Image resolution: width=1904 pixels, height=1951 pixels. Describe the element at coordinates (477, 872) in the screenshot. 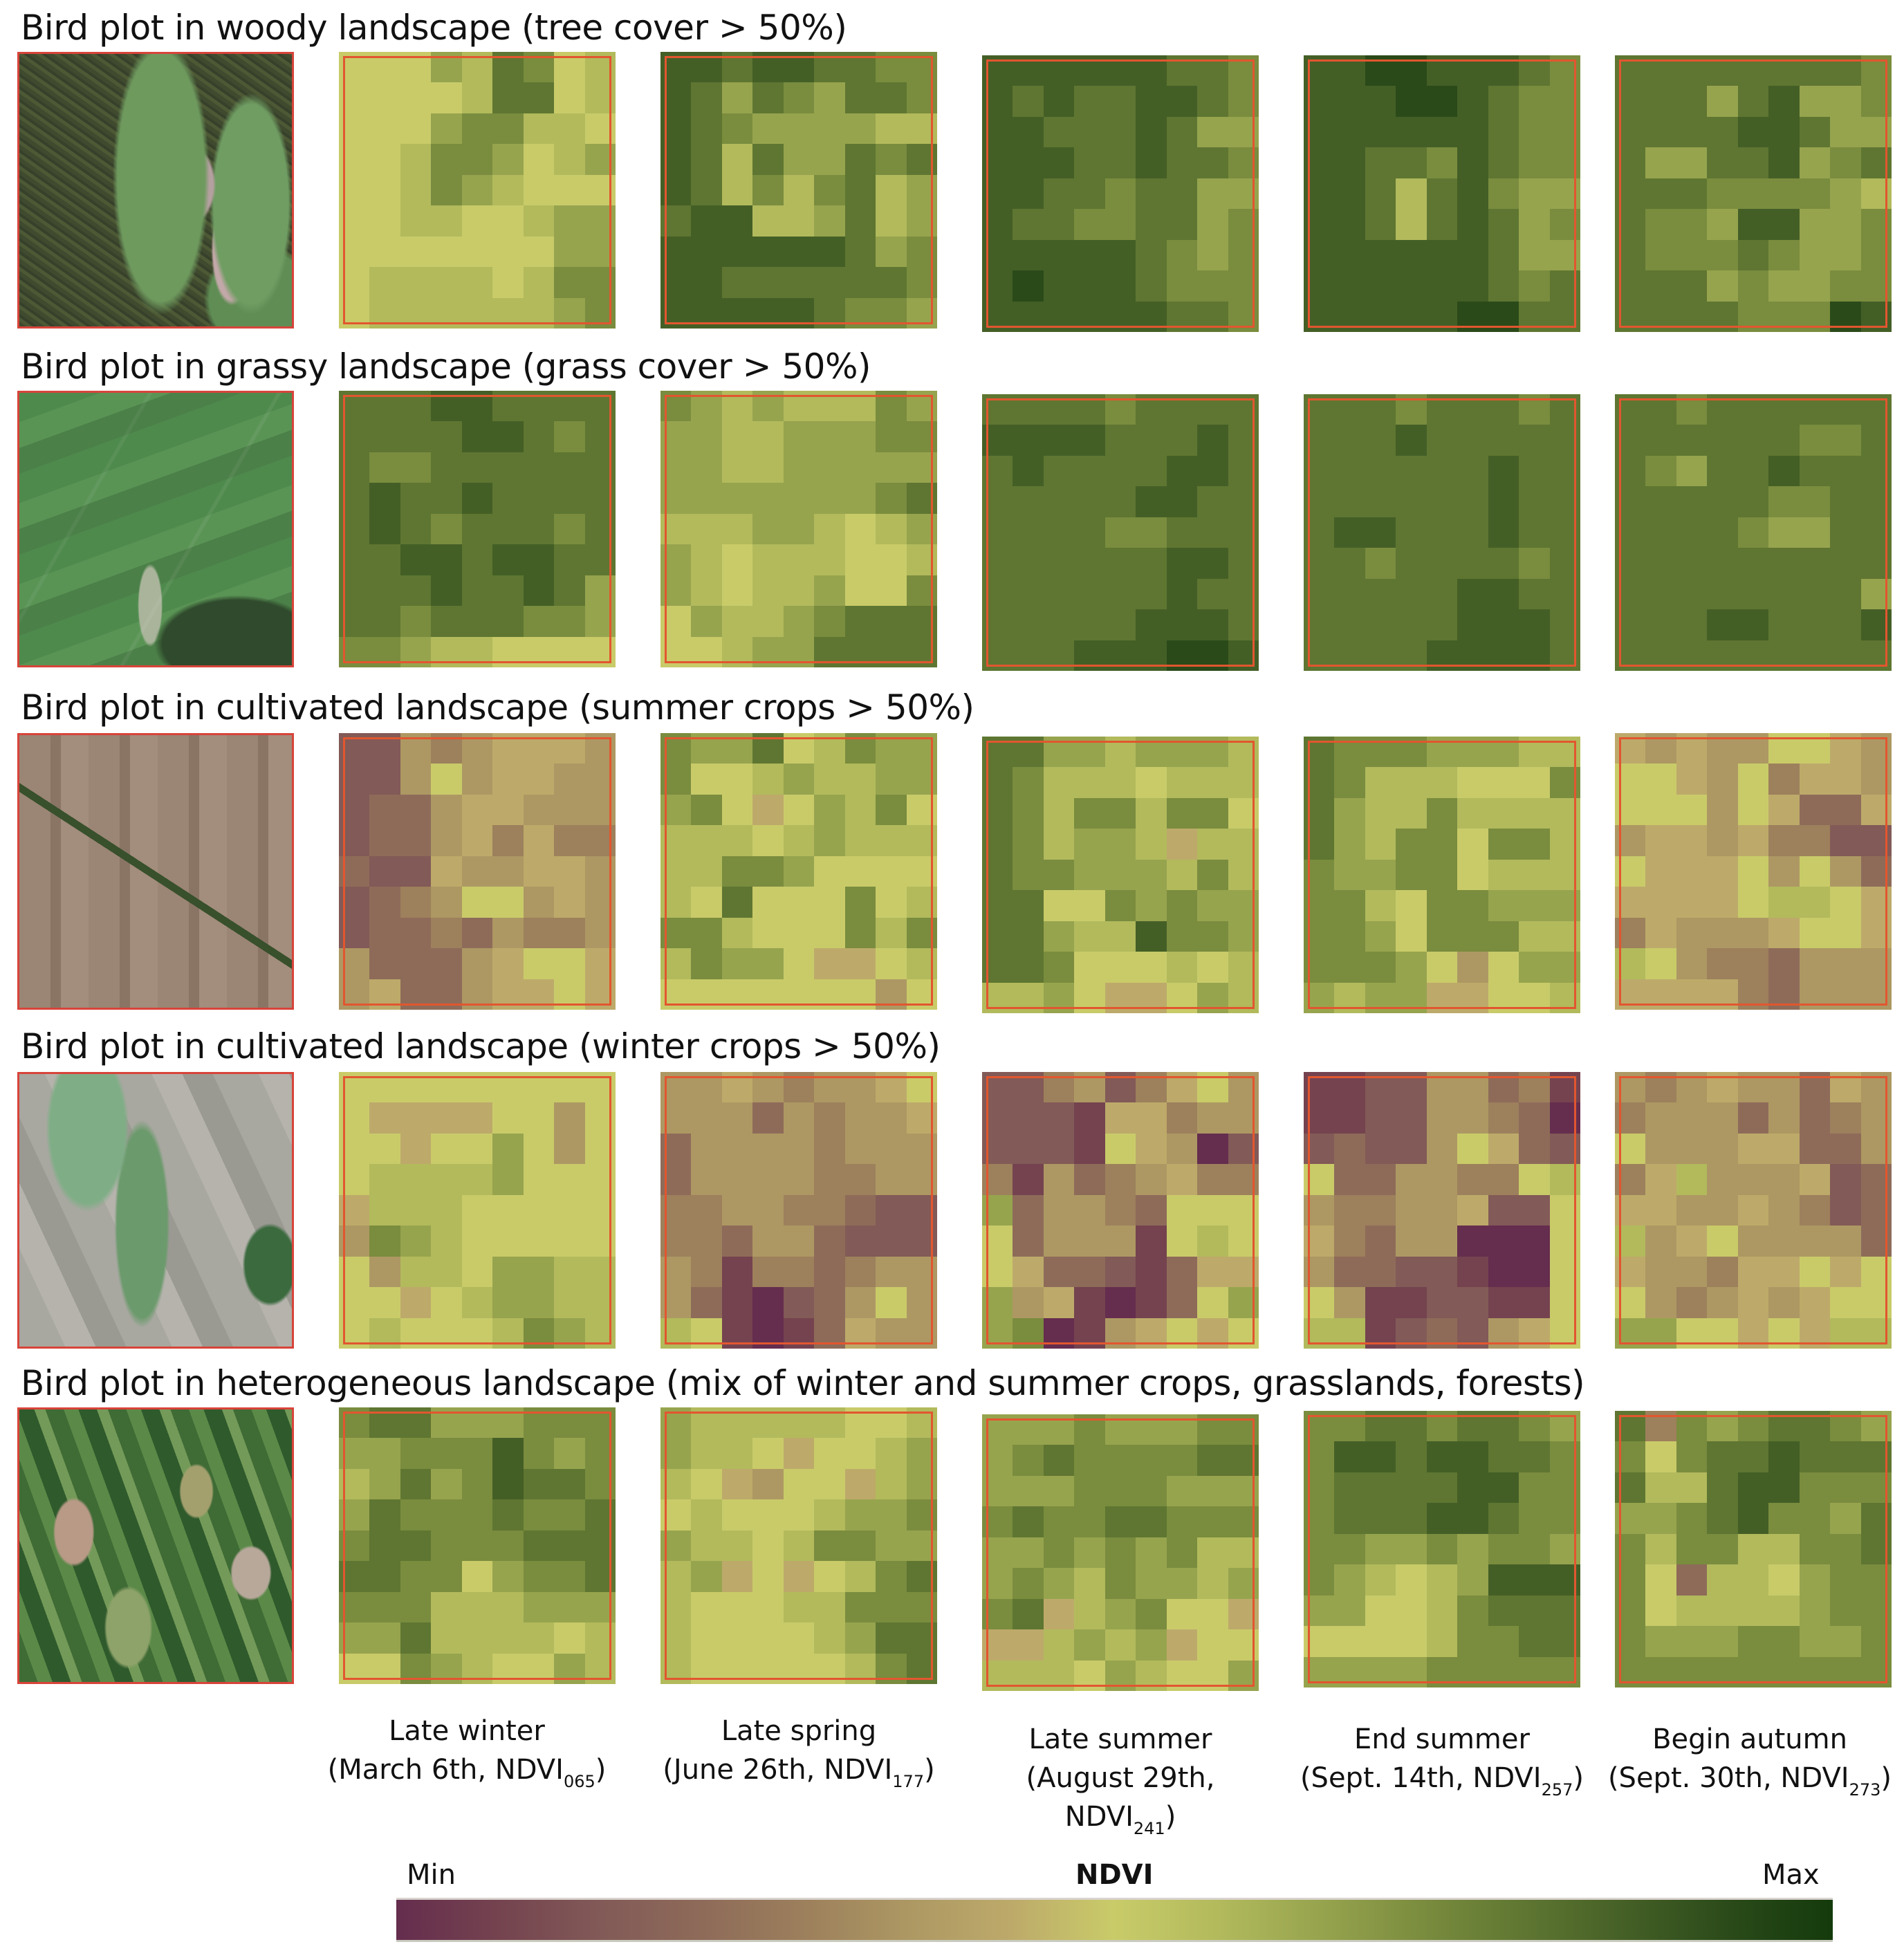

I see `ndvi-tile` at that location.